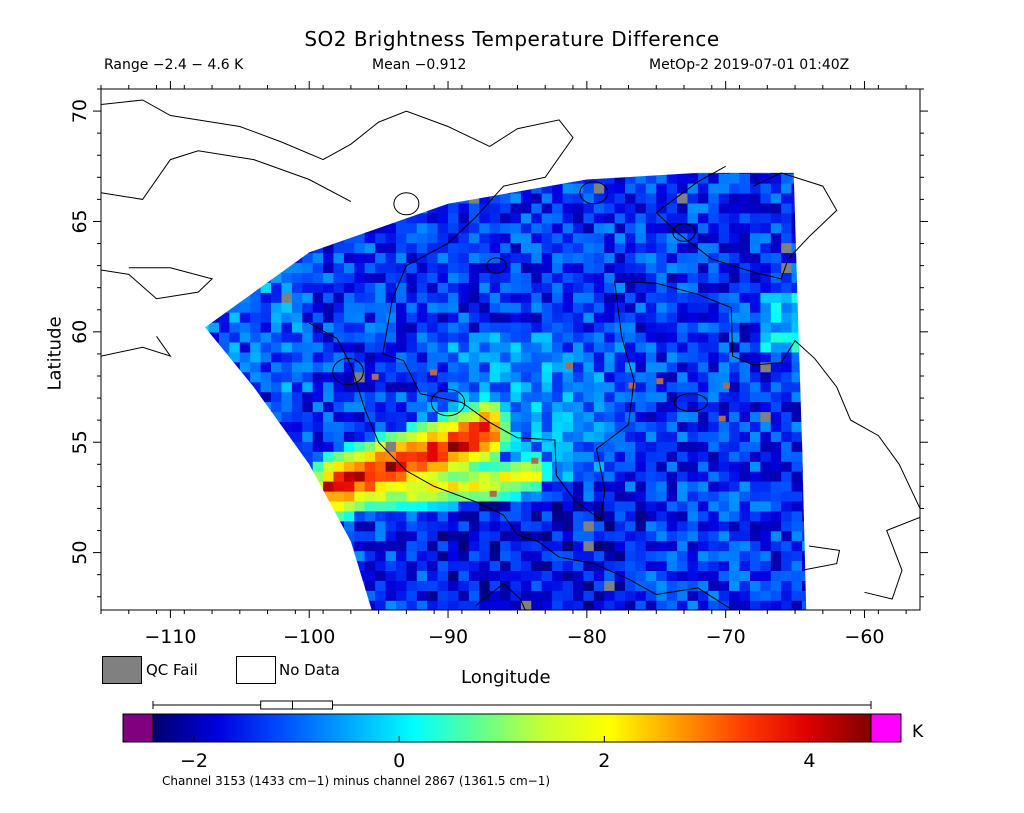 The image size is (1024, 813). Describe the element at coordinates (80, 221) in the screenshot. I see `y-tick-label-65: 65` at that location.